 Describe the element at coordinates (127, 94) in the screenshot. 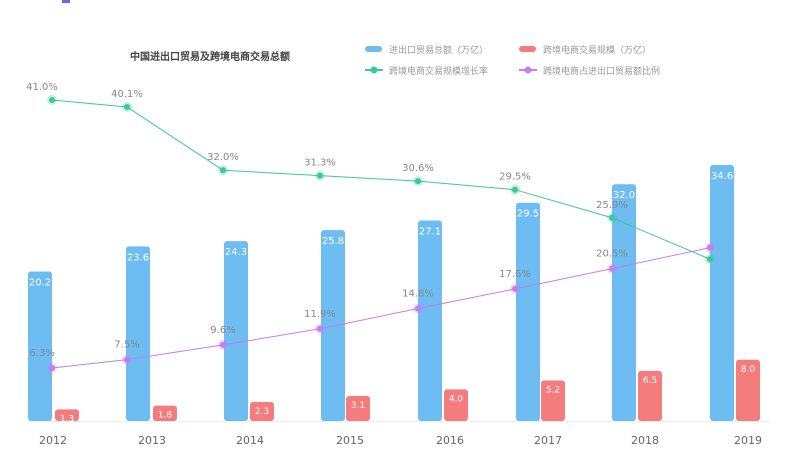

I see `growth-rate-label: 40.1%` at that location.